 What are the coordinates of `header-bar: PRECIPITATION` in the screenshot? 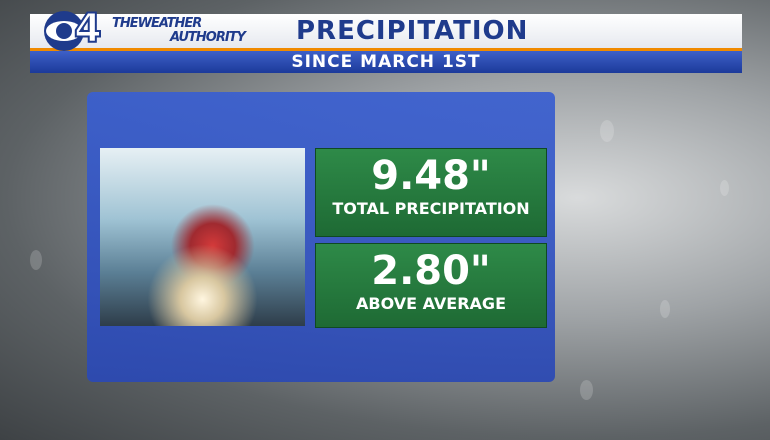 It's located at (386, 32).